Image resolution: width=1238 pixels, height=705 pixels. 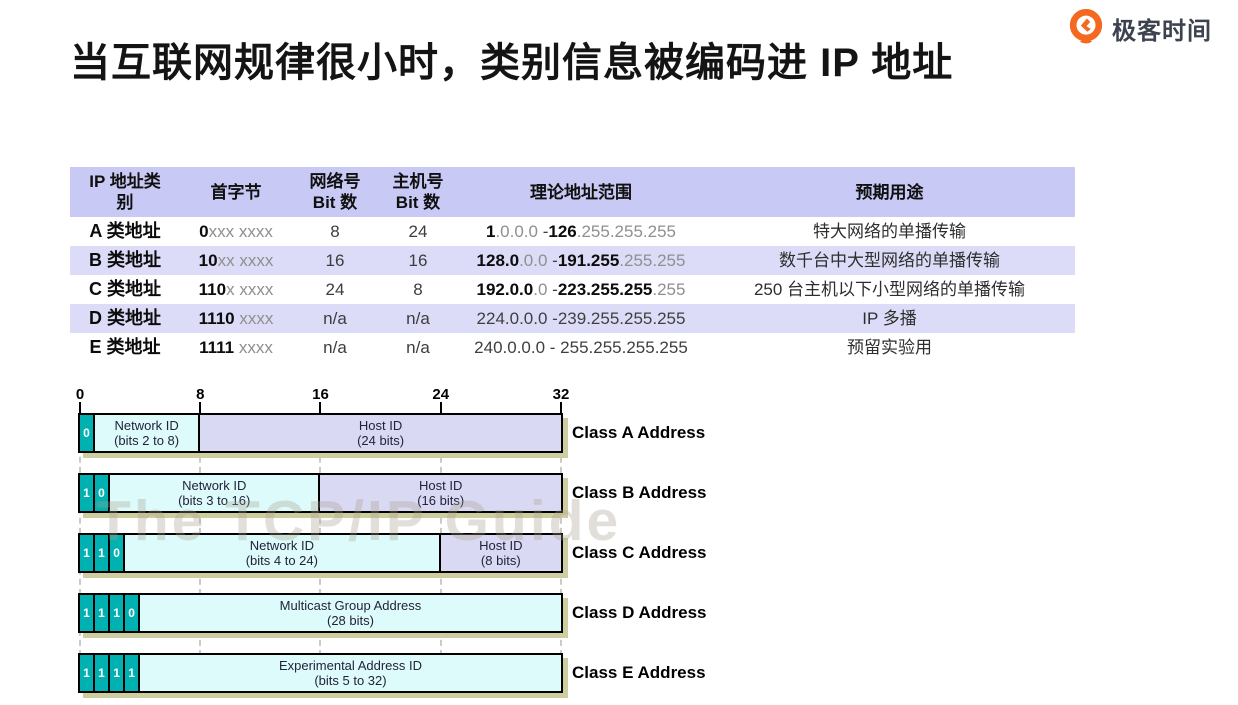 I want to click on address-bar: 1 1 1 0 Multicast Group Address (28 bits), so click(x=320, y=613).